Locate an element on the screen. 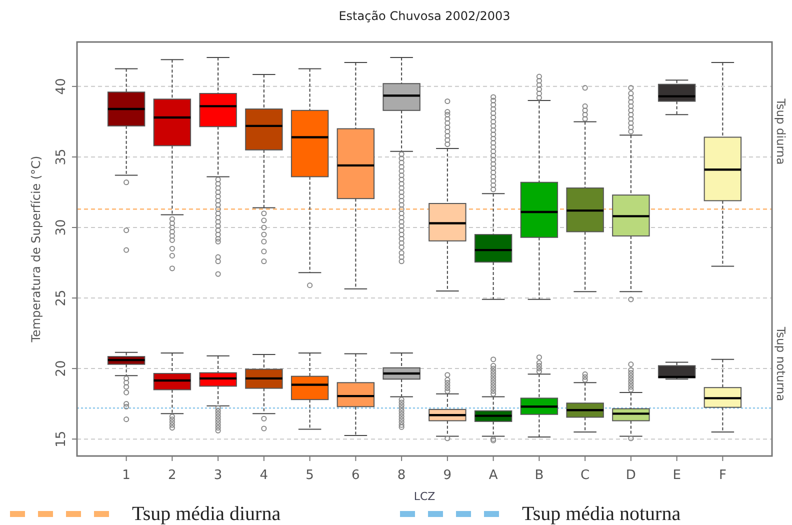 This screenshot has height=525, width=792. y-tick-label: 25 is located at coordinates (61, 298).